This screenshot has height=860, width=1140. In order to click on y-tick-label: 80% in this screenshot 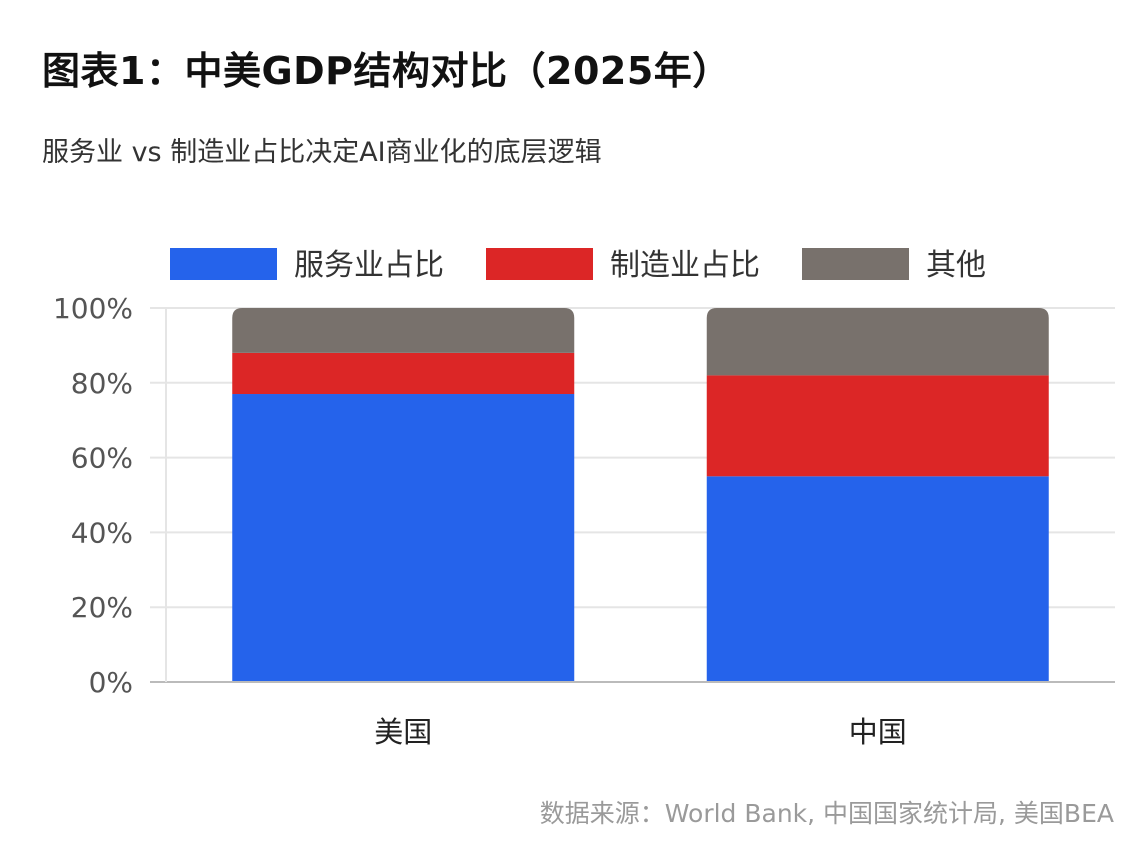, I will do `click(102, 383)`.